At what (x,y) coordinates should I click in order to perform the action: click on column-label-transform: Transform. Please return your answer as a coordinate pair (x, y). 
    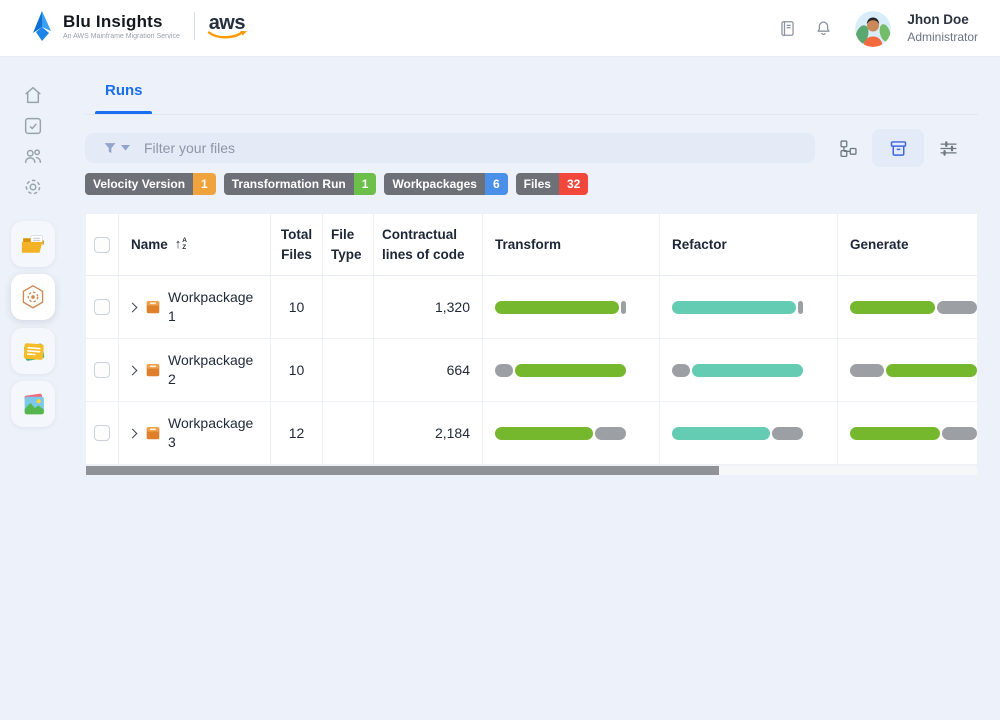
    Looking at the image, I should click on (528, 244).